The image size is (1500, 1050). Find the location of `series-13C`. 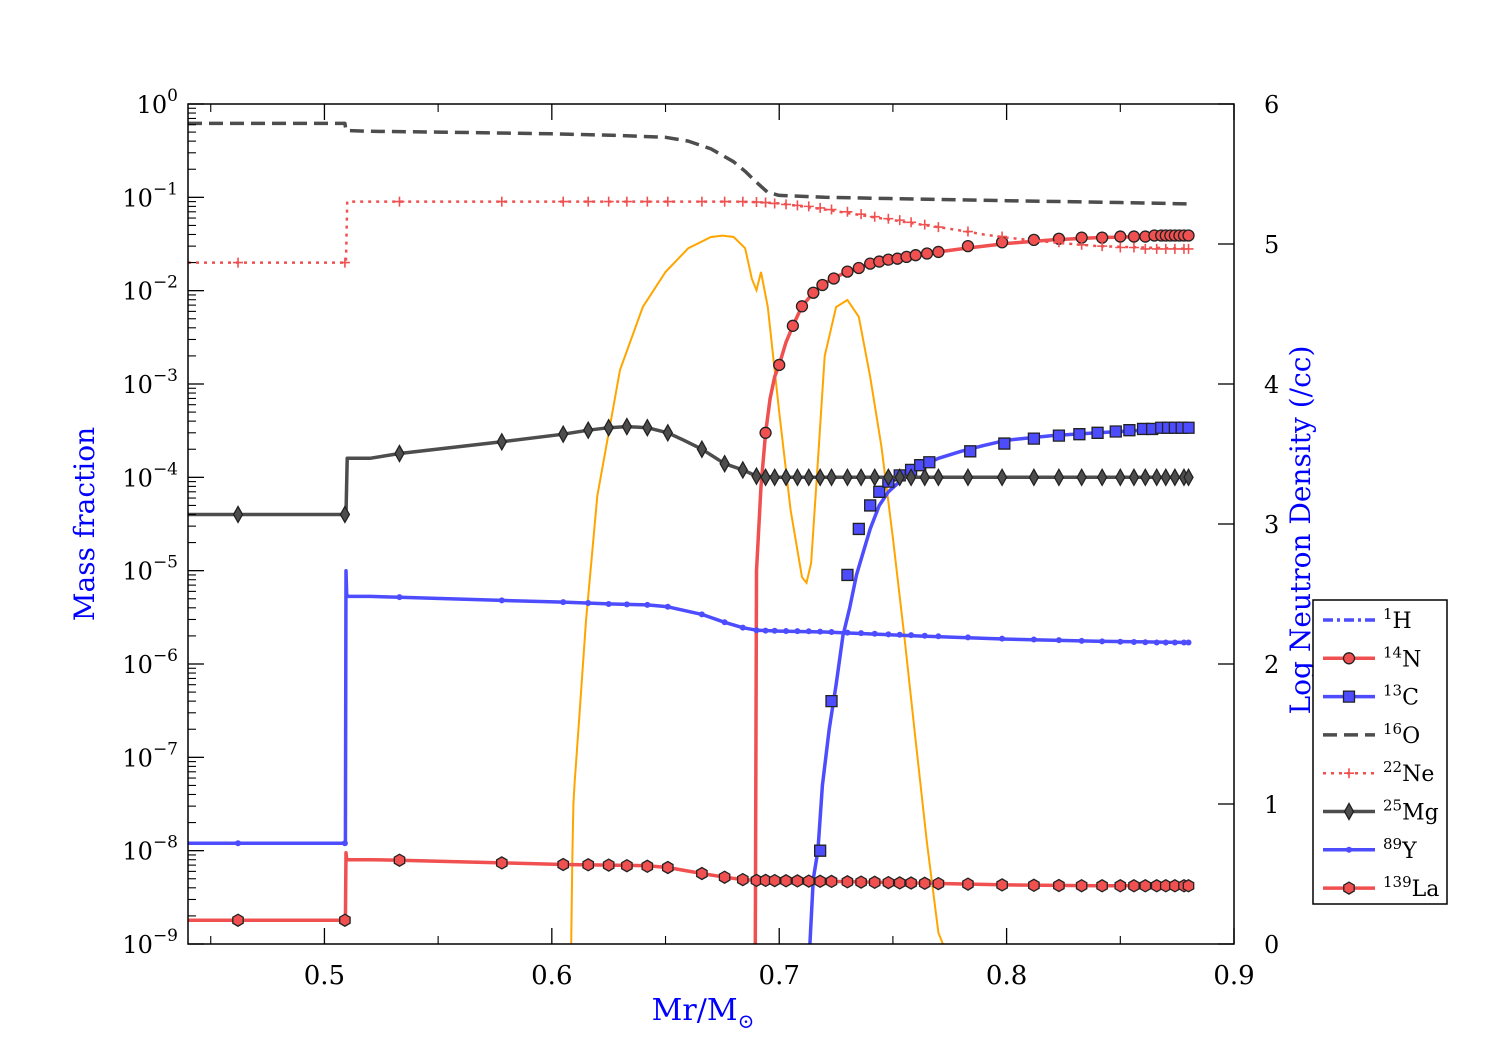

series-13C is located at coordinates (1001, 682).